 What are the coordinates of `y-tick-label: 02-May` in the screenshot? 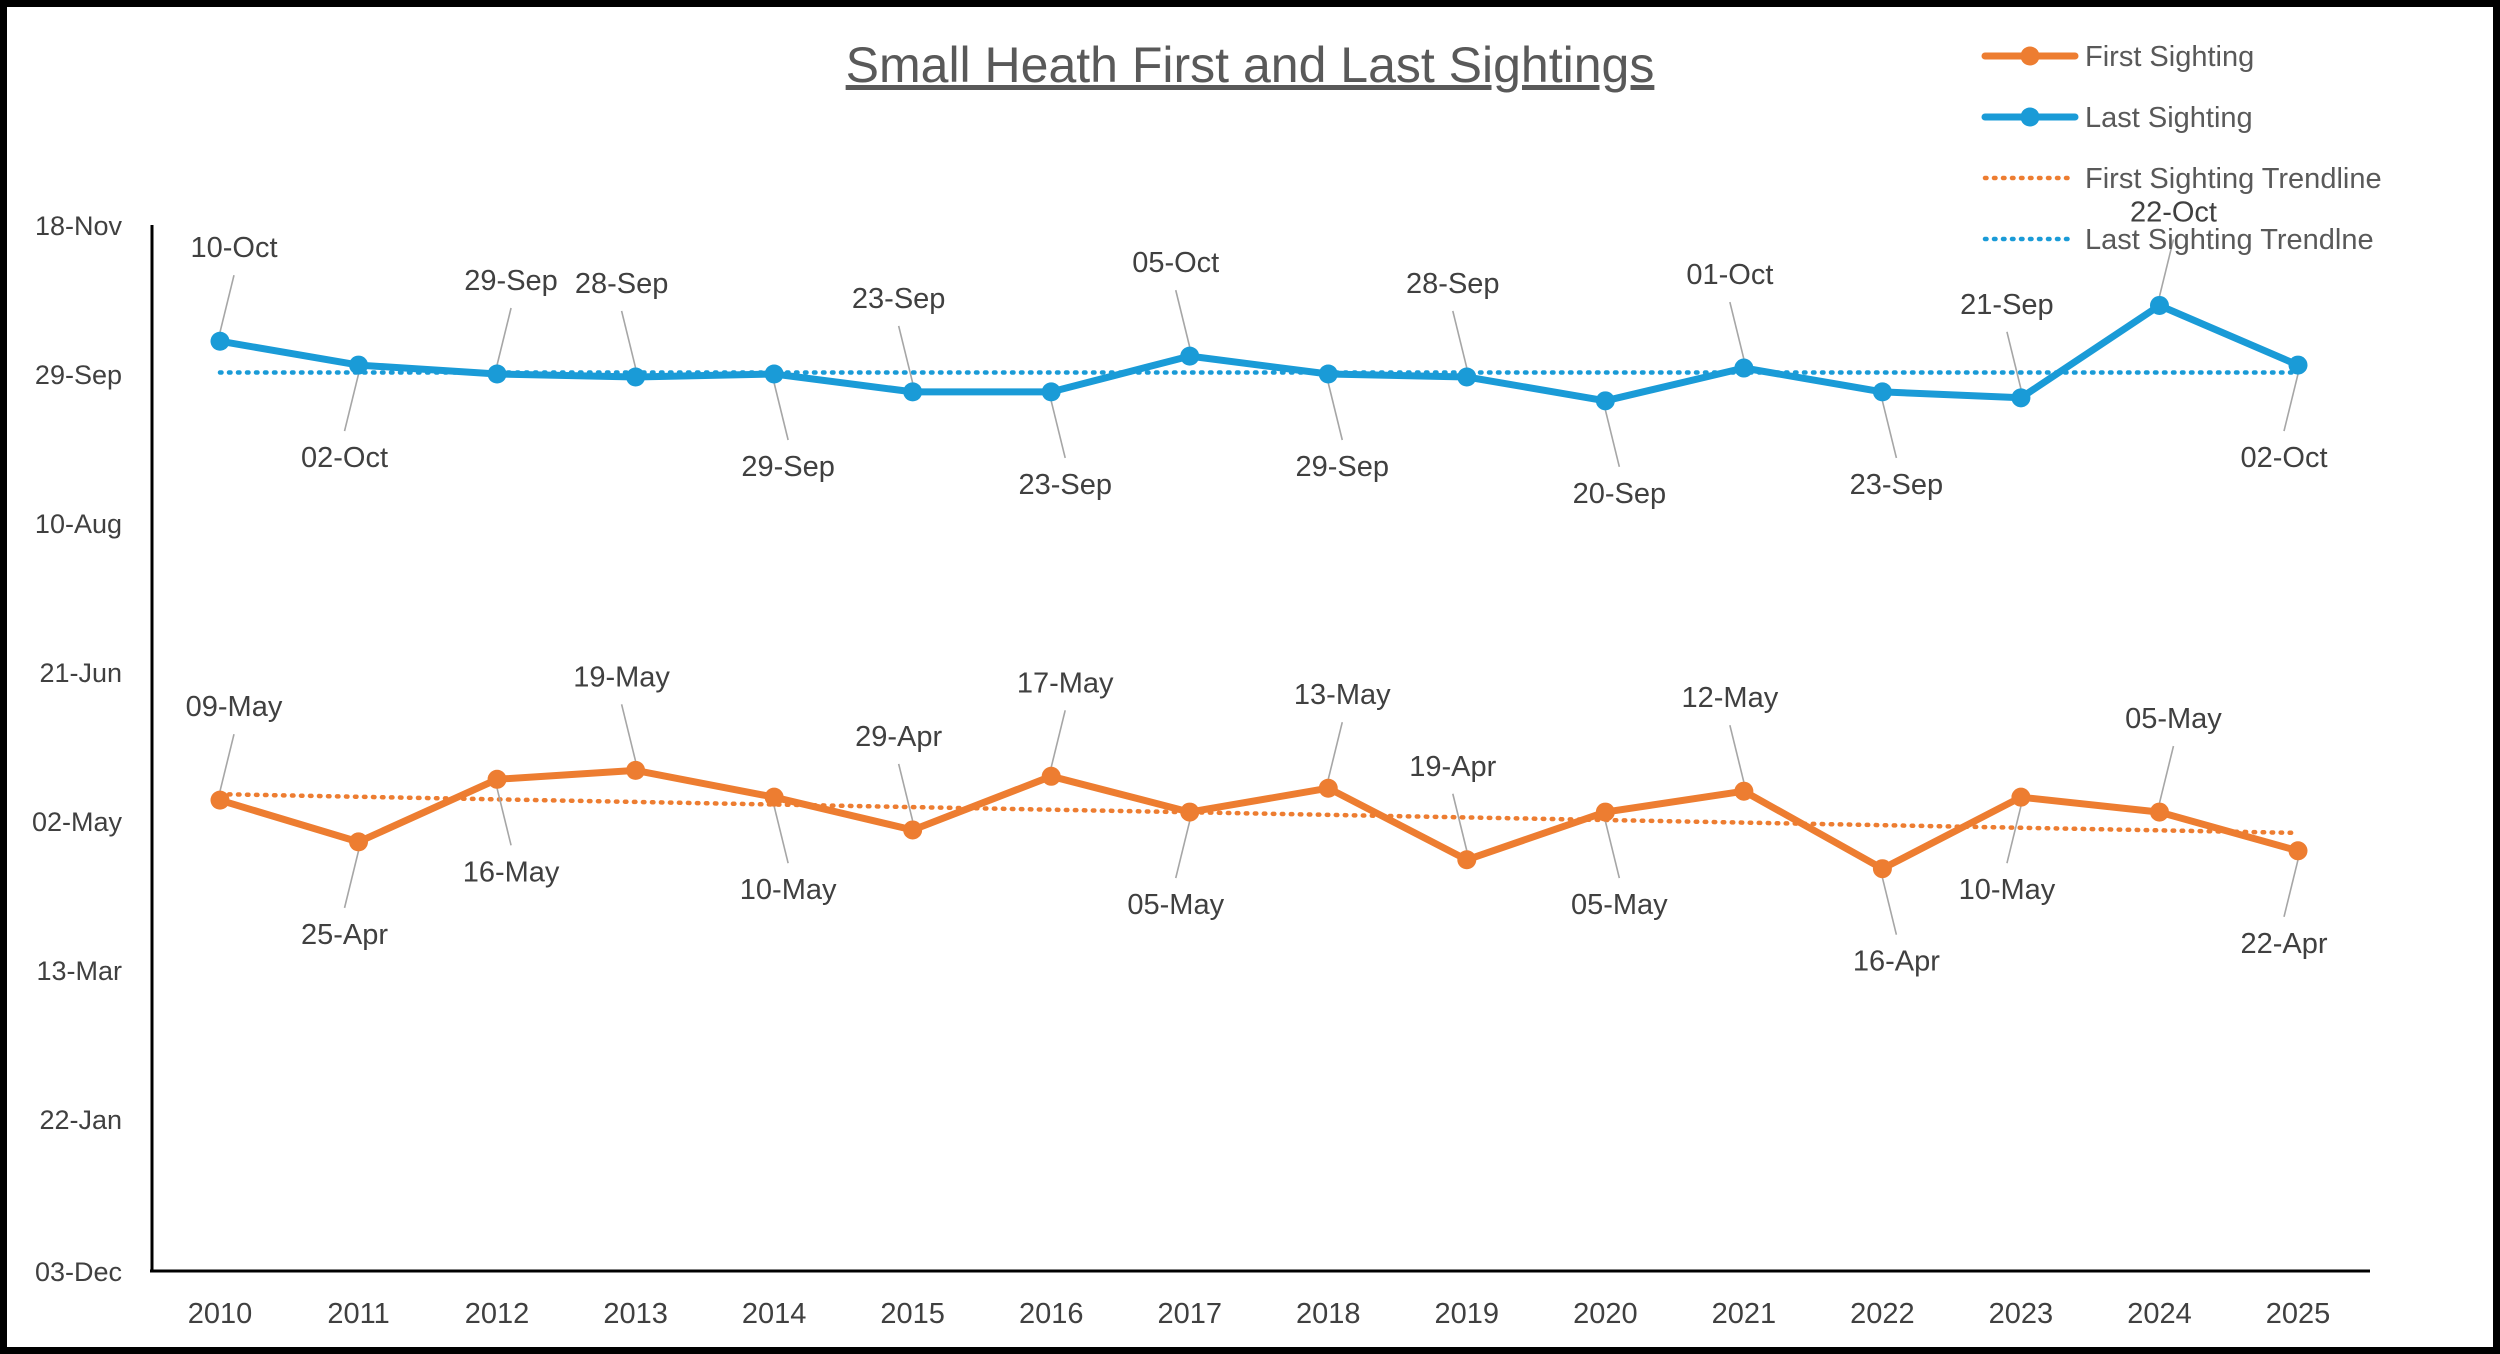 It's located at (77, 822).